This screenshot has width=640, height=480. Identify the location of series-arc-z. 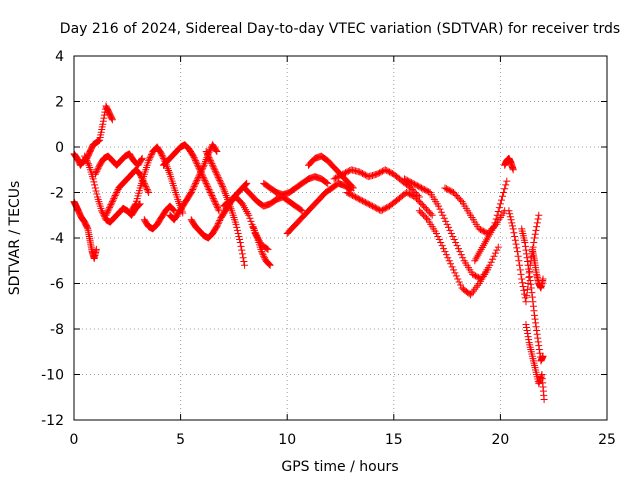
(532, 295).